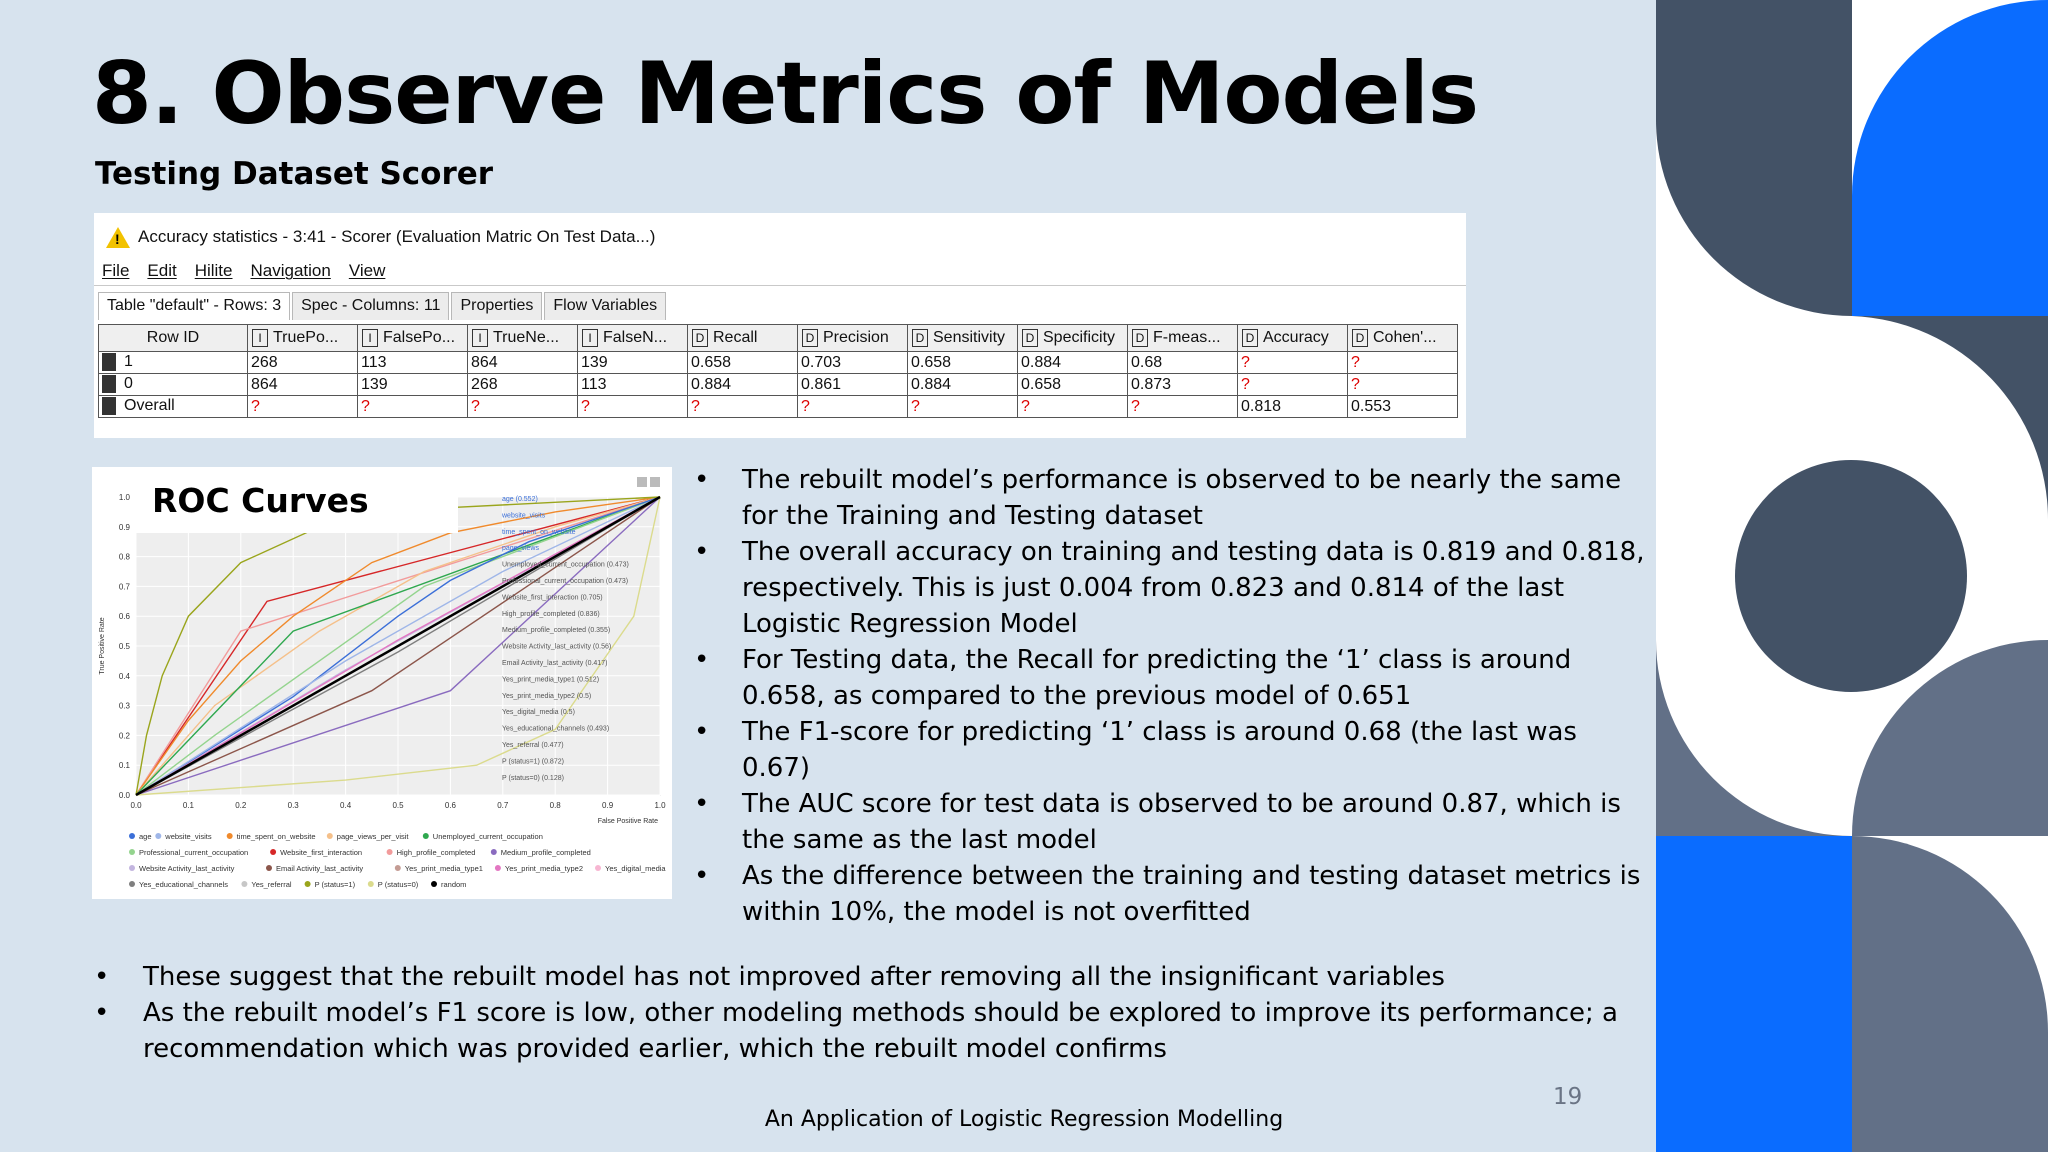 This screenshot has height=1152, width=2048. Describe the element at coordinates (162, 270) in the screenshot. I see `menu-edit: Edit` at that location.